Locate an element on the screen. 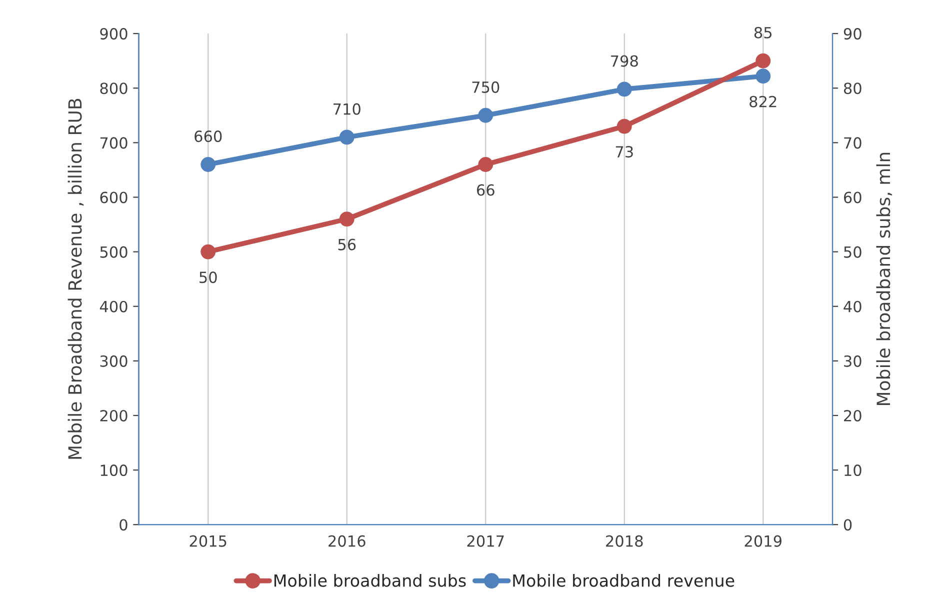  y-tick-label: 500 is located at coordinates (114, 252).